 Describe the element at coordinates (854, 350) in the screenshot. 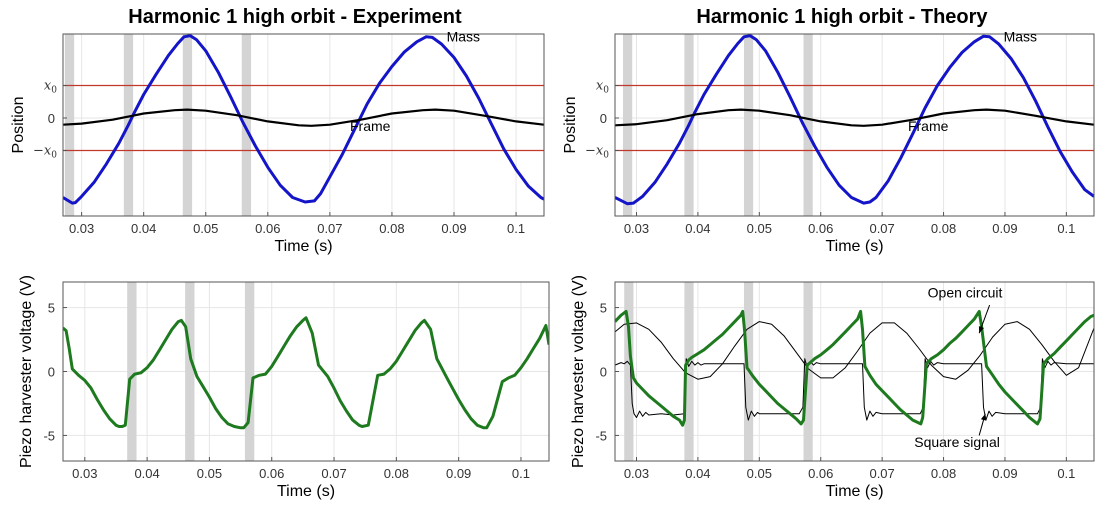

I see `series-open-circuit-line` at that location.